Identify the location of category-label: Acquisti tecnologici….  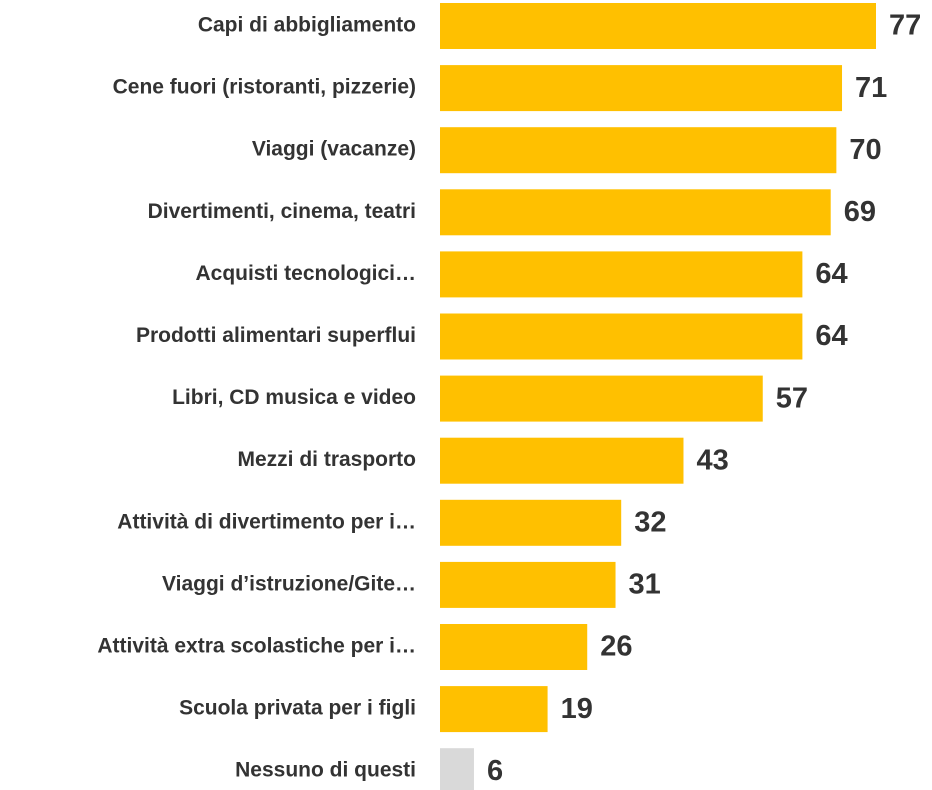
(305, 273).